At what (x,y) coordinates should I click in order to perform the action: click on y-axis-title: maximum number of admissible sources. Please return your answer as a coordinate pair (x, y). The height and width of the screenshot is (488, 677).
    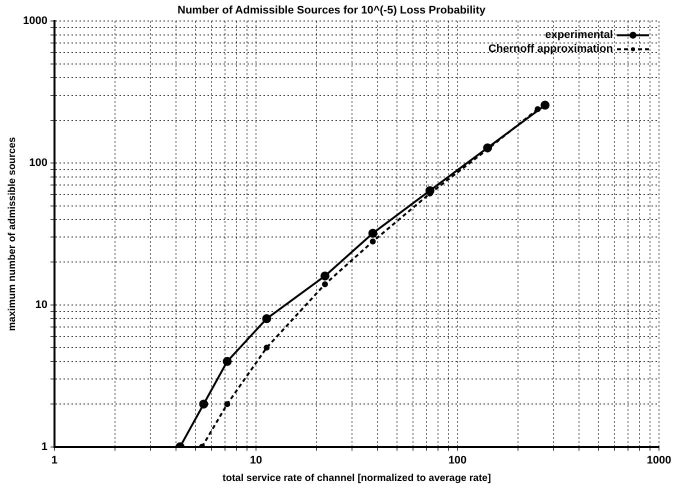
    Looking at the image, I should click on (12, 233).